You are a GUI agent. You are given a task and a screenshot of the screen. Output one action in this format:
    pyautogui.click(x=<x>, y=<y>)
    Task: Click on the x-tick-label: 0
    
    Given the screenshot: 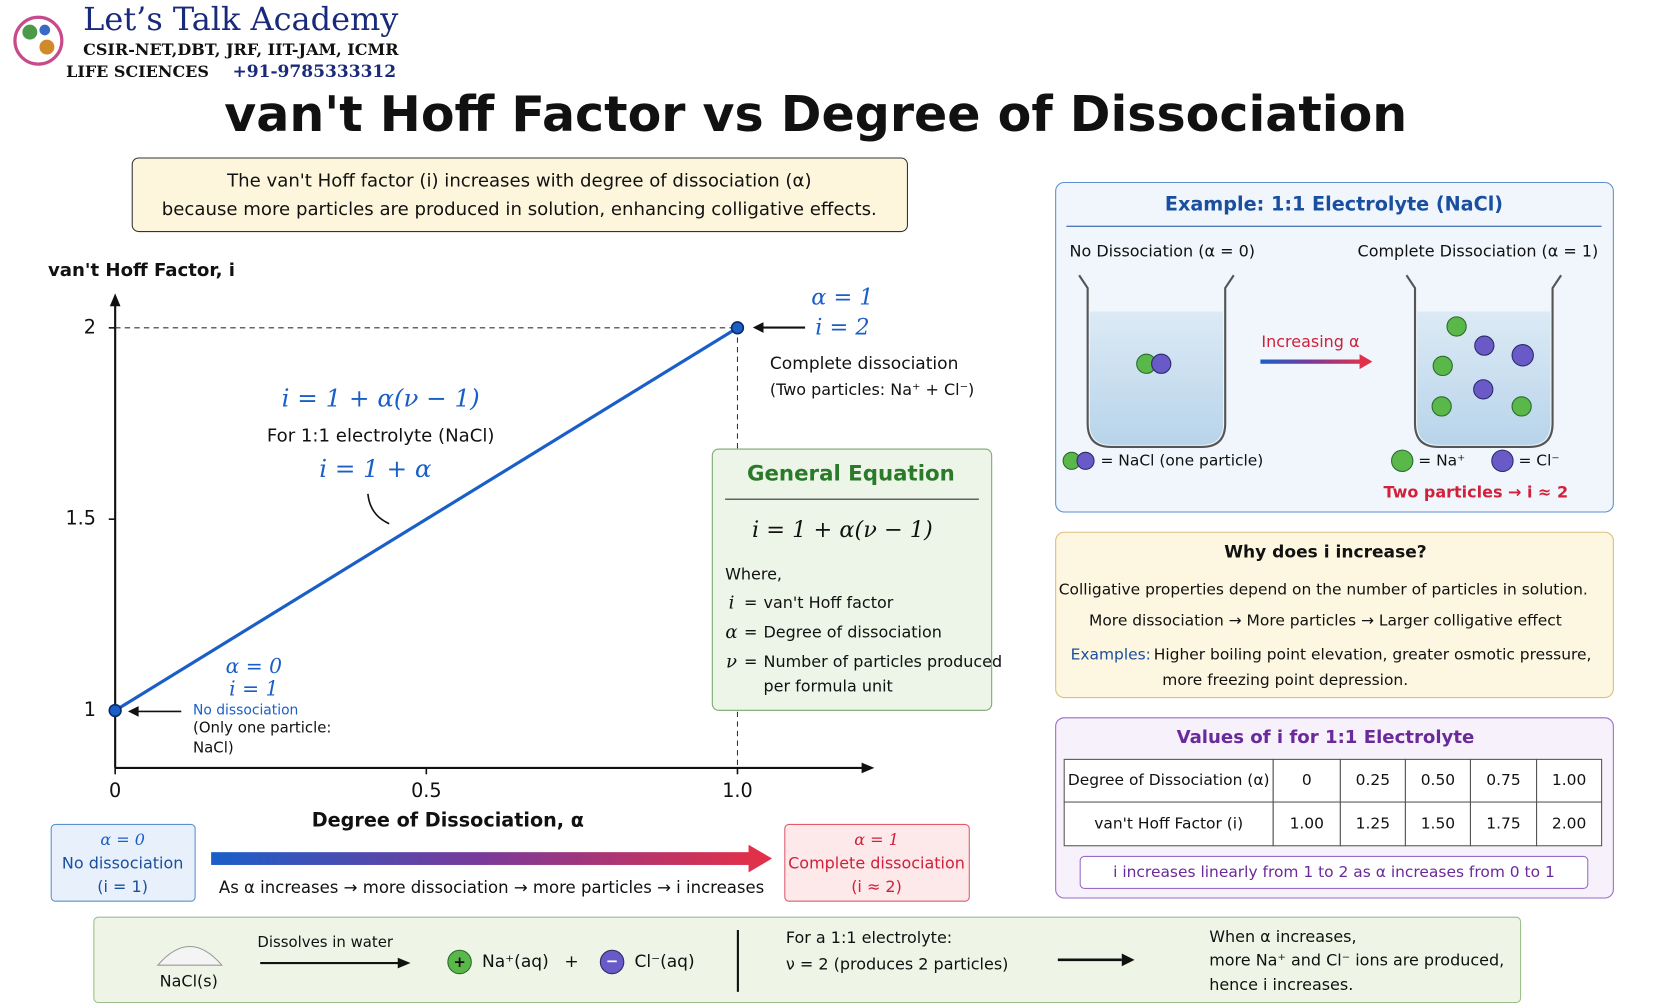 What is the action you would take?
    pyautogui.click(x=115, y=790)
    